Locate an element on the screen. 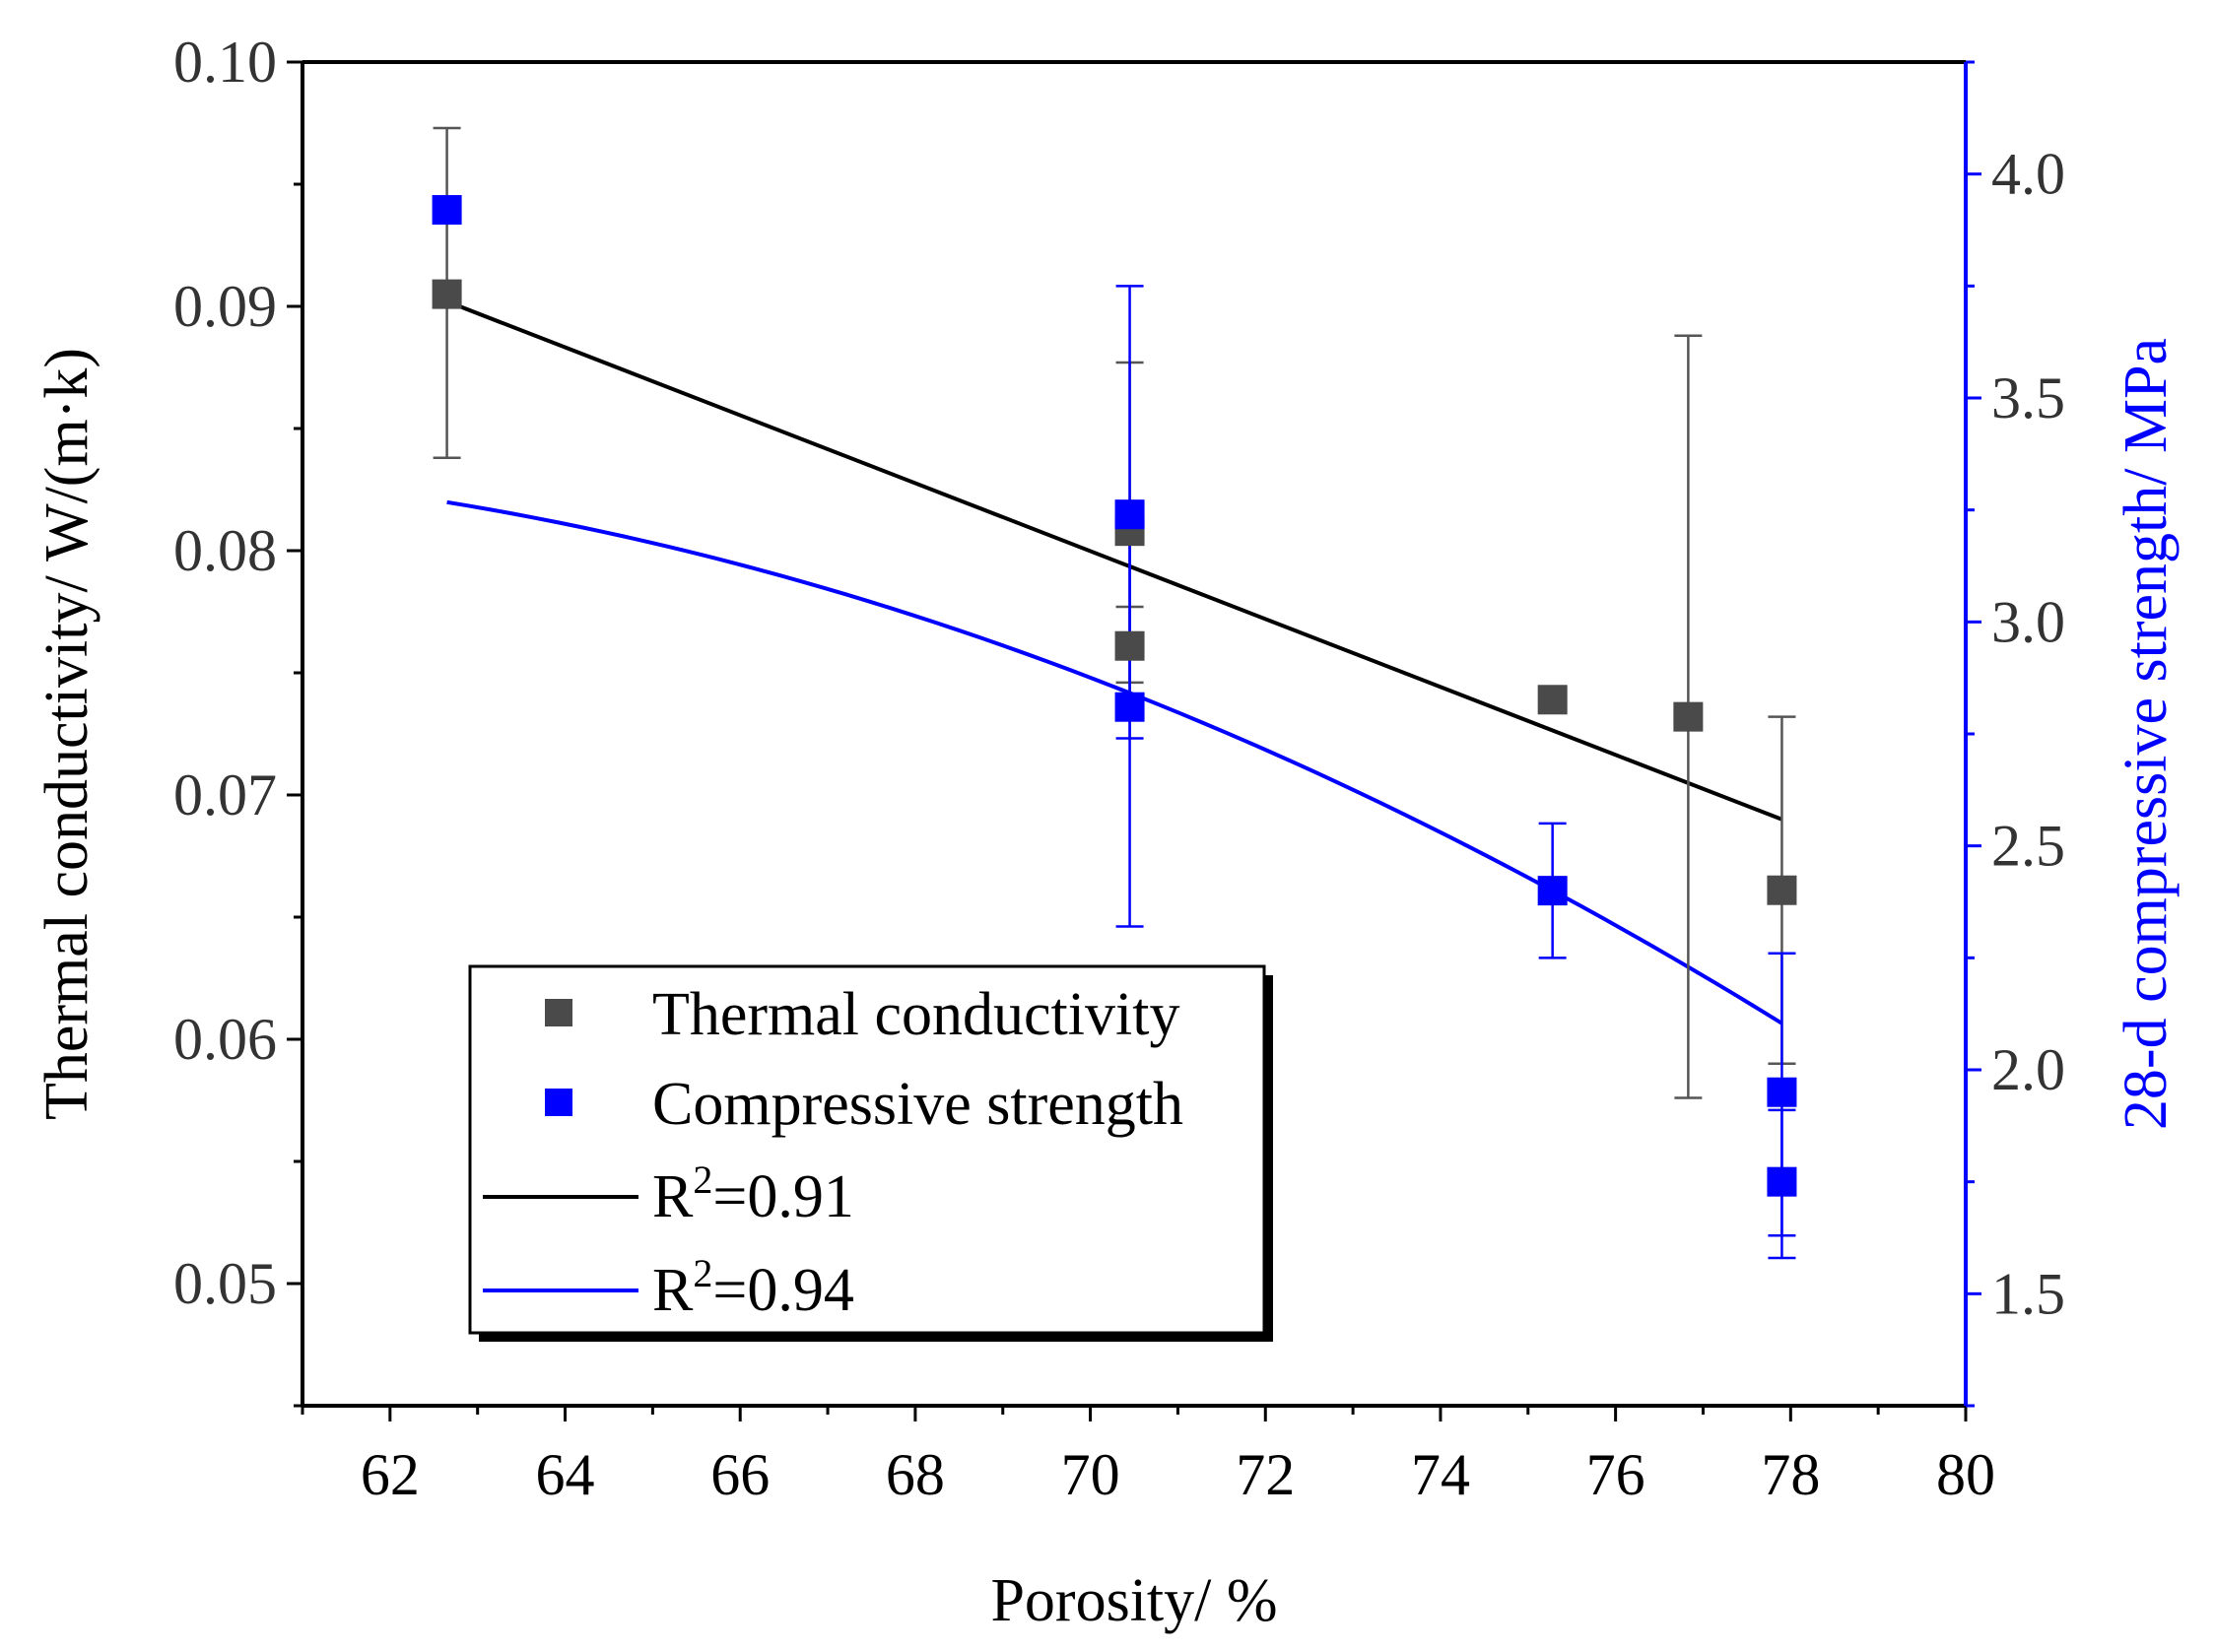 The width and height of the screenshot is (2215, 1652). right-y-axis-title: 28-d compressive strength/ MPa is located at coordinates (2146, 734).